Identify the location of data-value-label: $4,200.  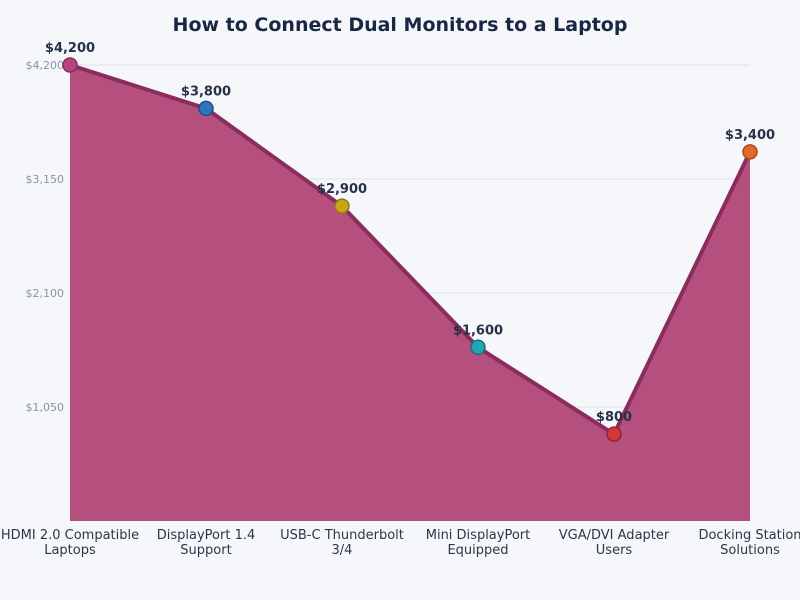
(70, 48).